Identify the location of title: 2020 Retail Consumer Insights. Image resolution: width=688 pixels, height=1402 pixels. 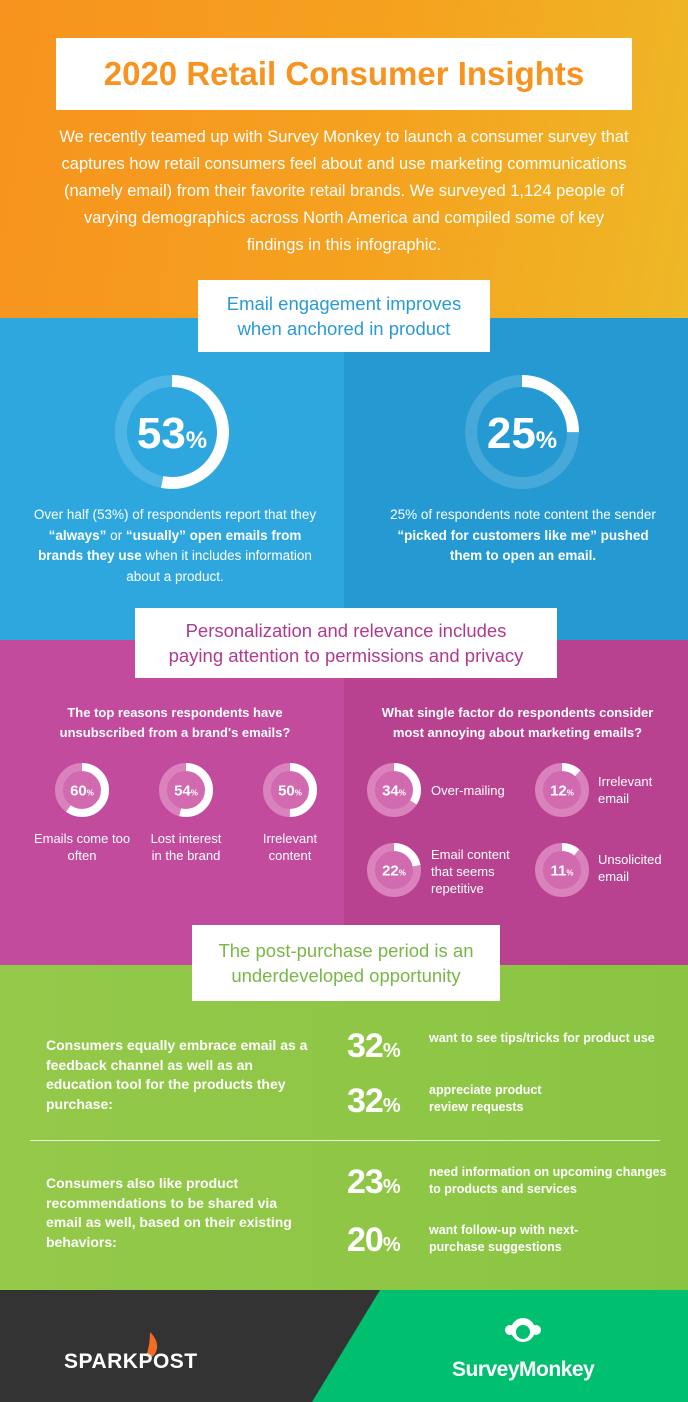
(344, 74).